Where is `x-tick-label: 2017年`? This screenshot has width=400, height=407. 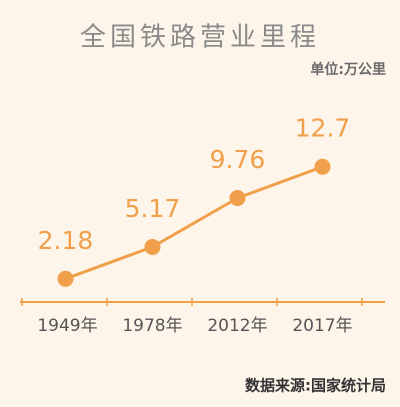
x-tick-label: 2017年 is located at coordinates (322, 326).